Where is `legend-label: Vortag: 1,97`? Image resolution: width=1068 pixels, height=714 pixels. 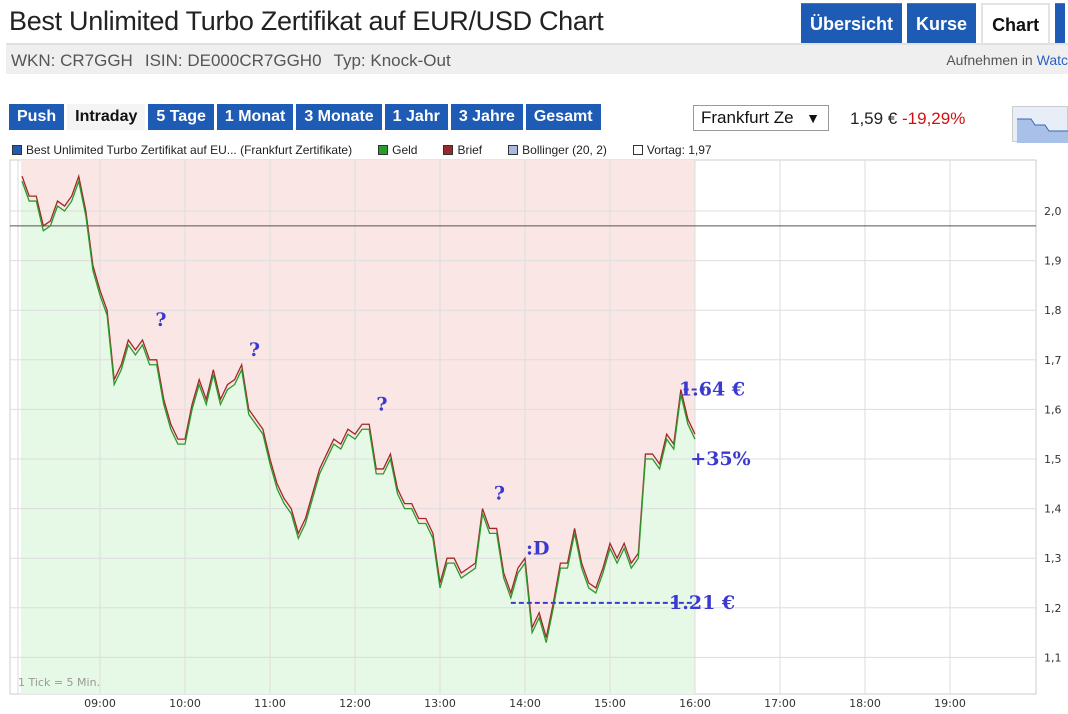 legend-label: Vortag: 1,97 is located at coordinates (679, 150).